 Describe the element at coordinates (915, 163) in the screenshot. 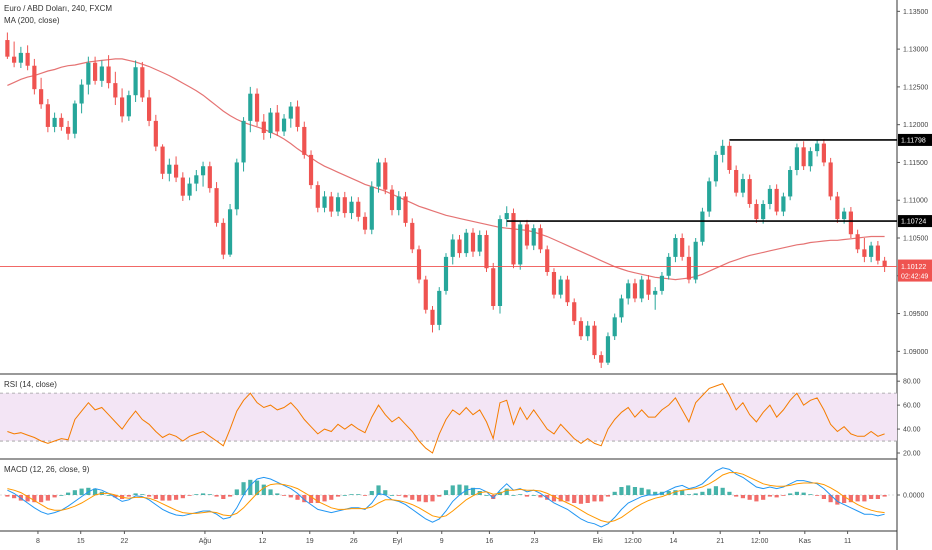

I see `price-tick-label: 1.11500` at that location.